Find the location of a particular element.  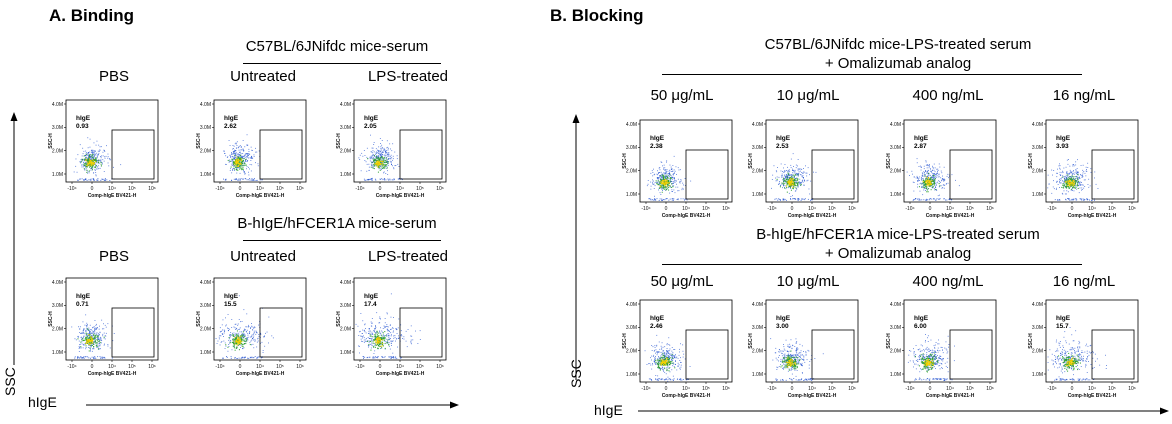

plot-label: Untreated is located at coordinates (263, 256).